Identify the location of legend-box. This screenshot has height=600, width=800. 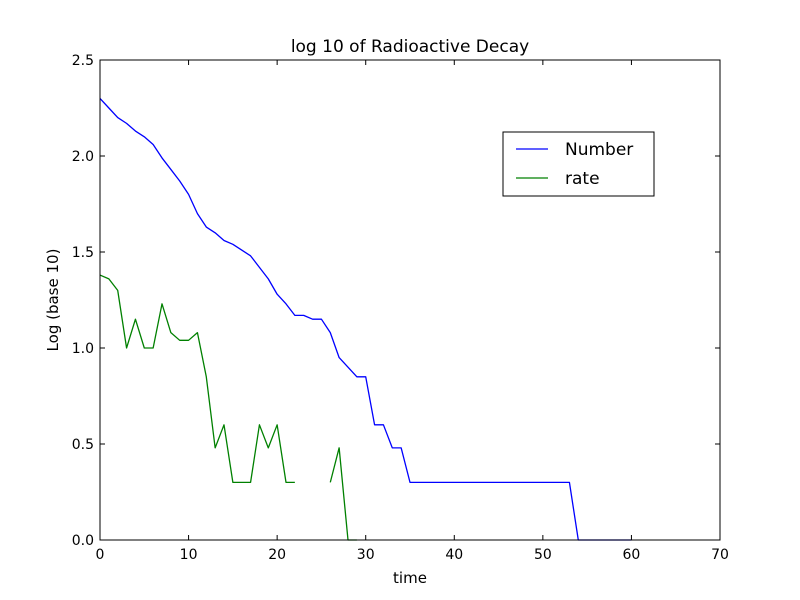
(578, 164).